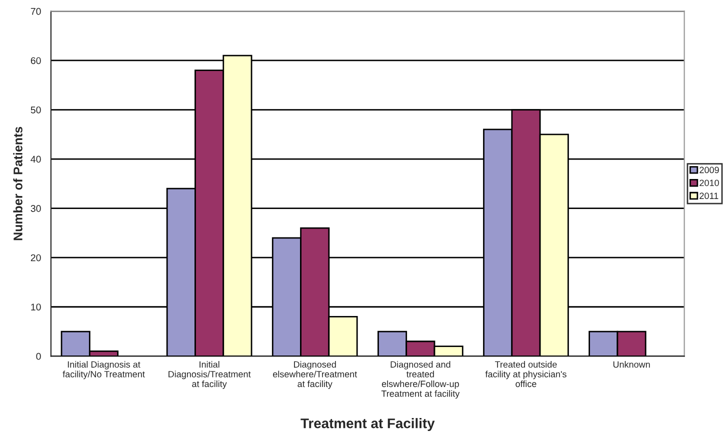 This screenshot has height=448, width=728. What do you see at coordinates (35, 11) in the screenshot?
I see `y-tick-label: 70` at bounding box center [35, 11].